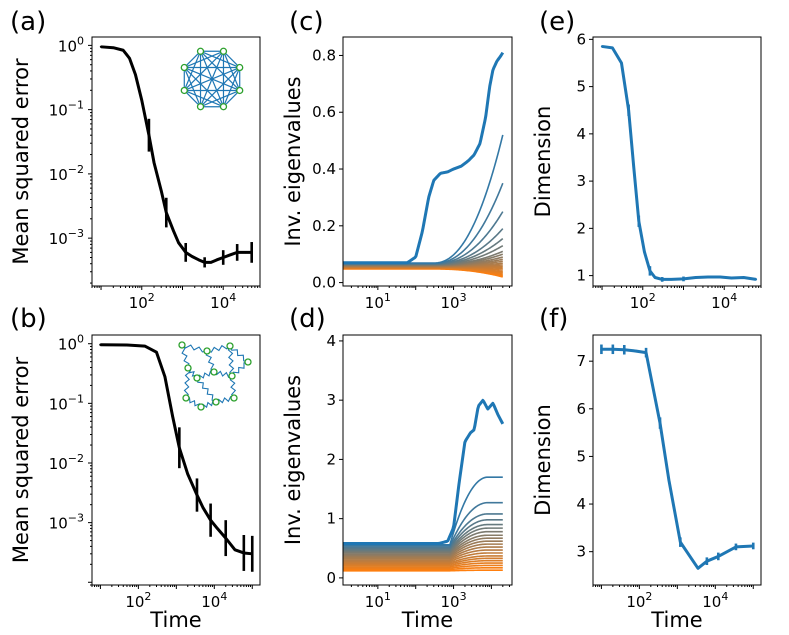 Image resolution: width=789 pixels, height=635 pixels. Describe the element at coordinates (293, 161) in the screenshot. I see `y-axis-label: Inv. eigenvalues` at that location.